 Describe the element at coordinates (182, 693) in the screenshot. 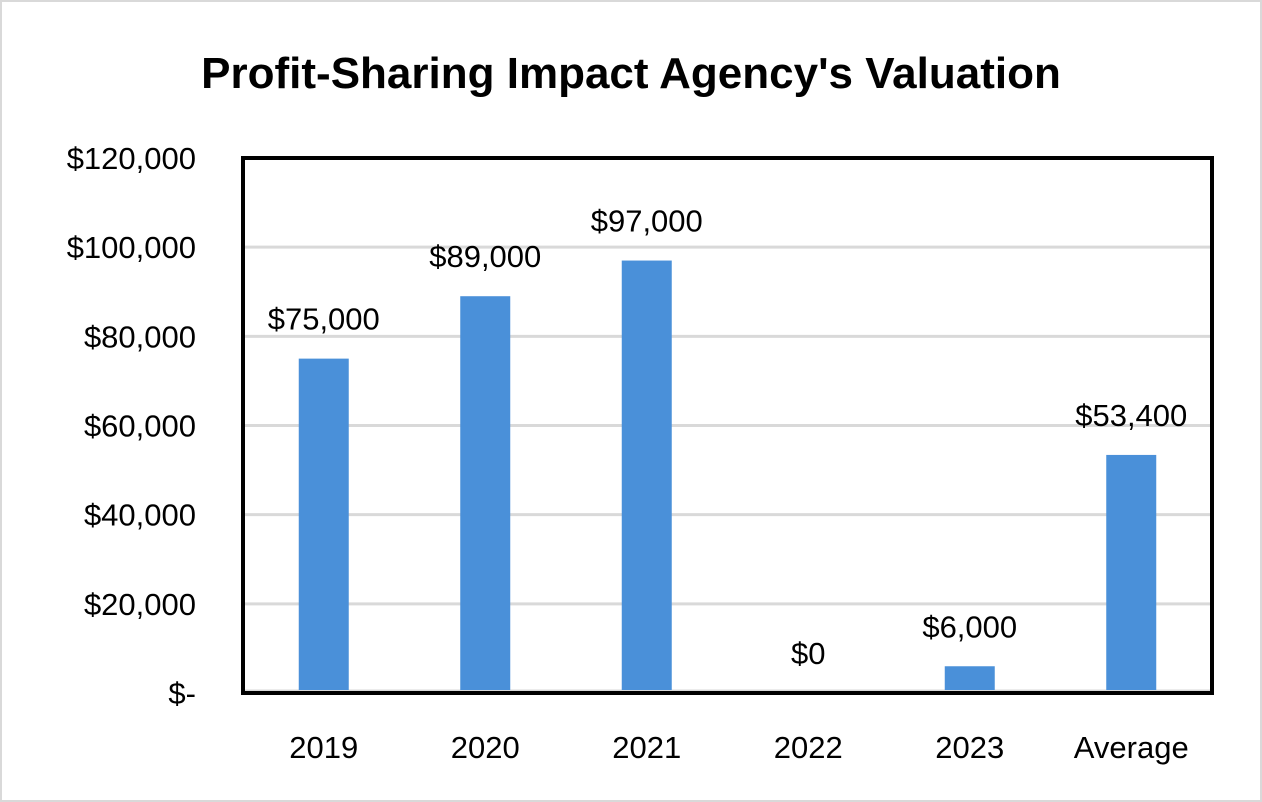

I see `y-tick-label: $-` at that location.